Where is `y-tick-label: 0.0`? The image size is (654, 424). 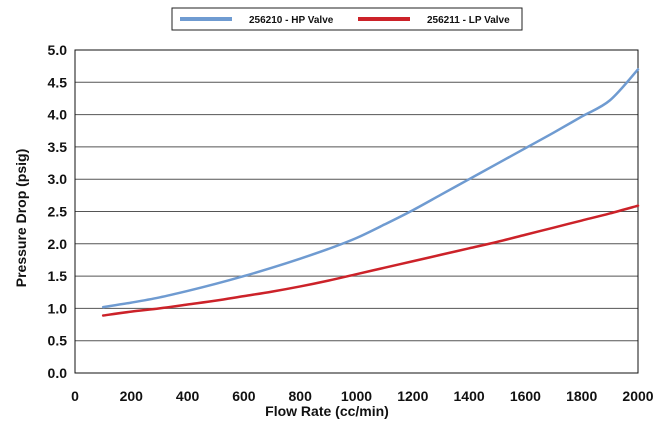
y-tick-label: 0.0 is located at coordinates (58, 373).